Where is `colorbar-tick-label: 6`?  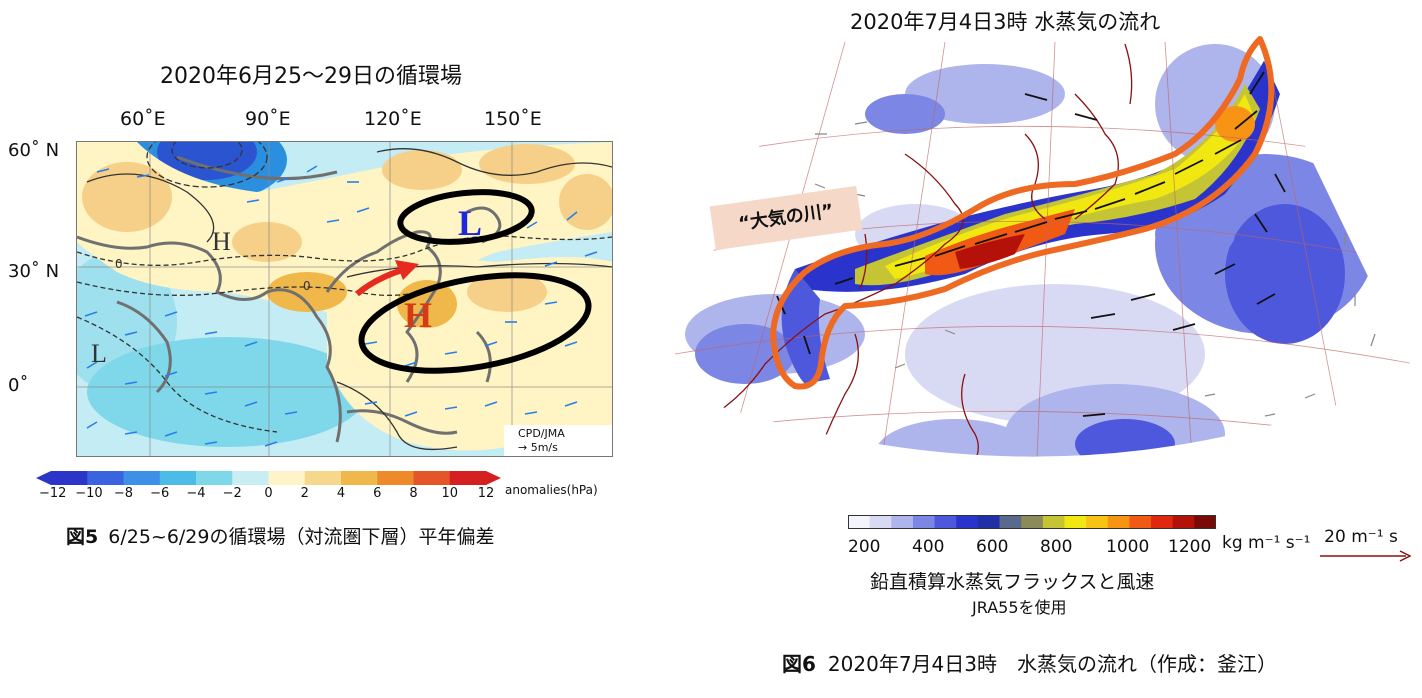 colorbar-tick-label: 6 is located at coordinates (377, 493).